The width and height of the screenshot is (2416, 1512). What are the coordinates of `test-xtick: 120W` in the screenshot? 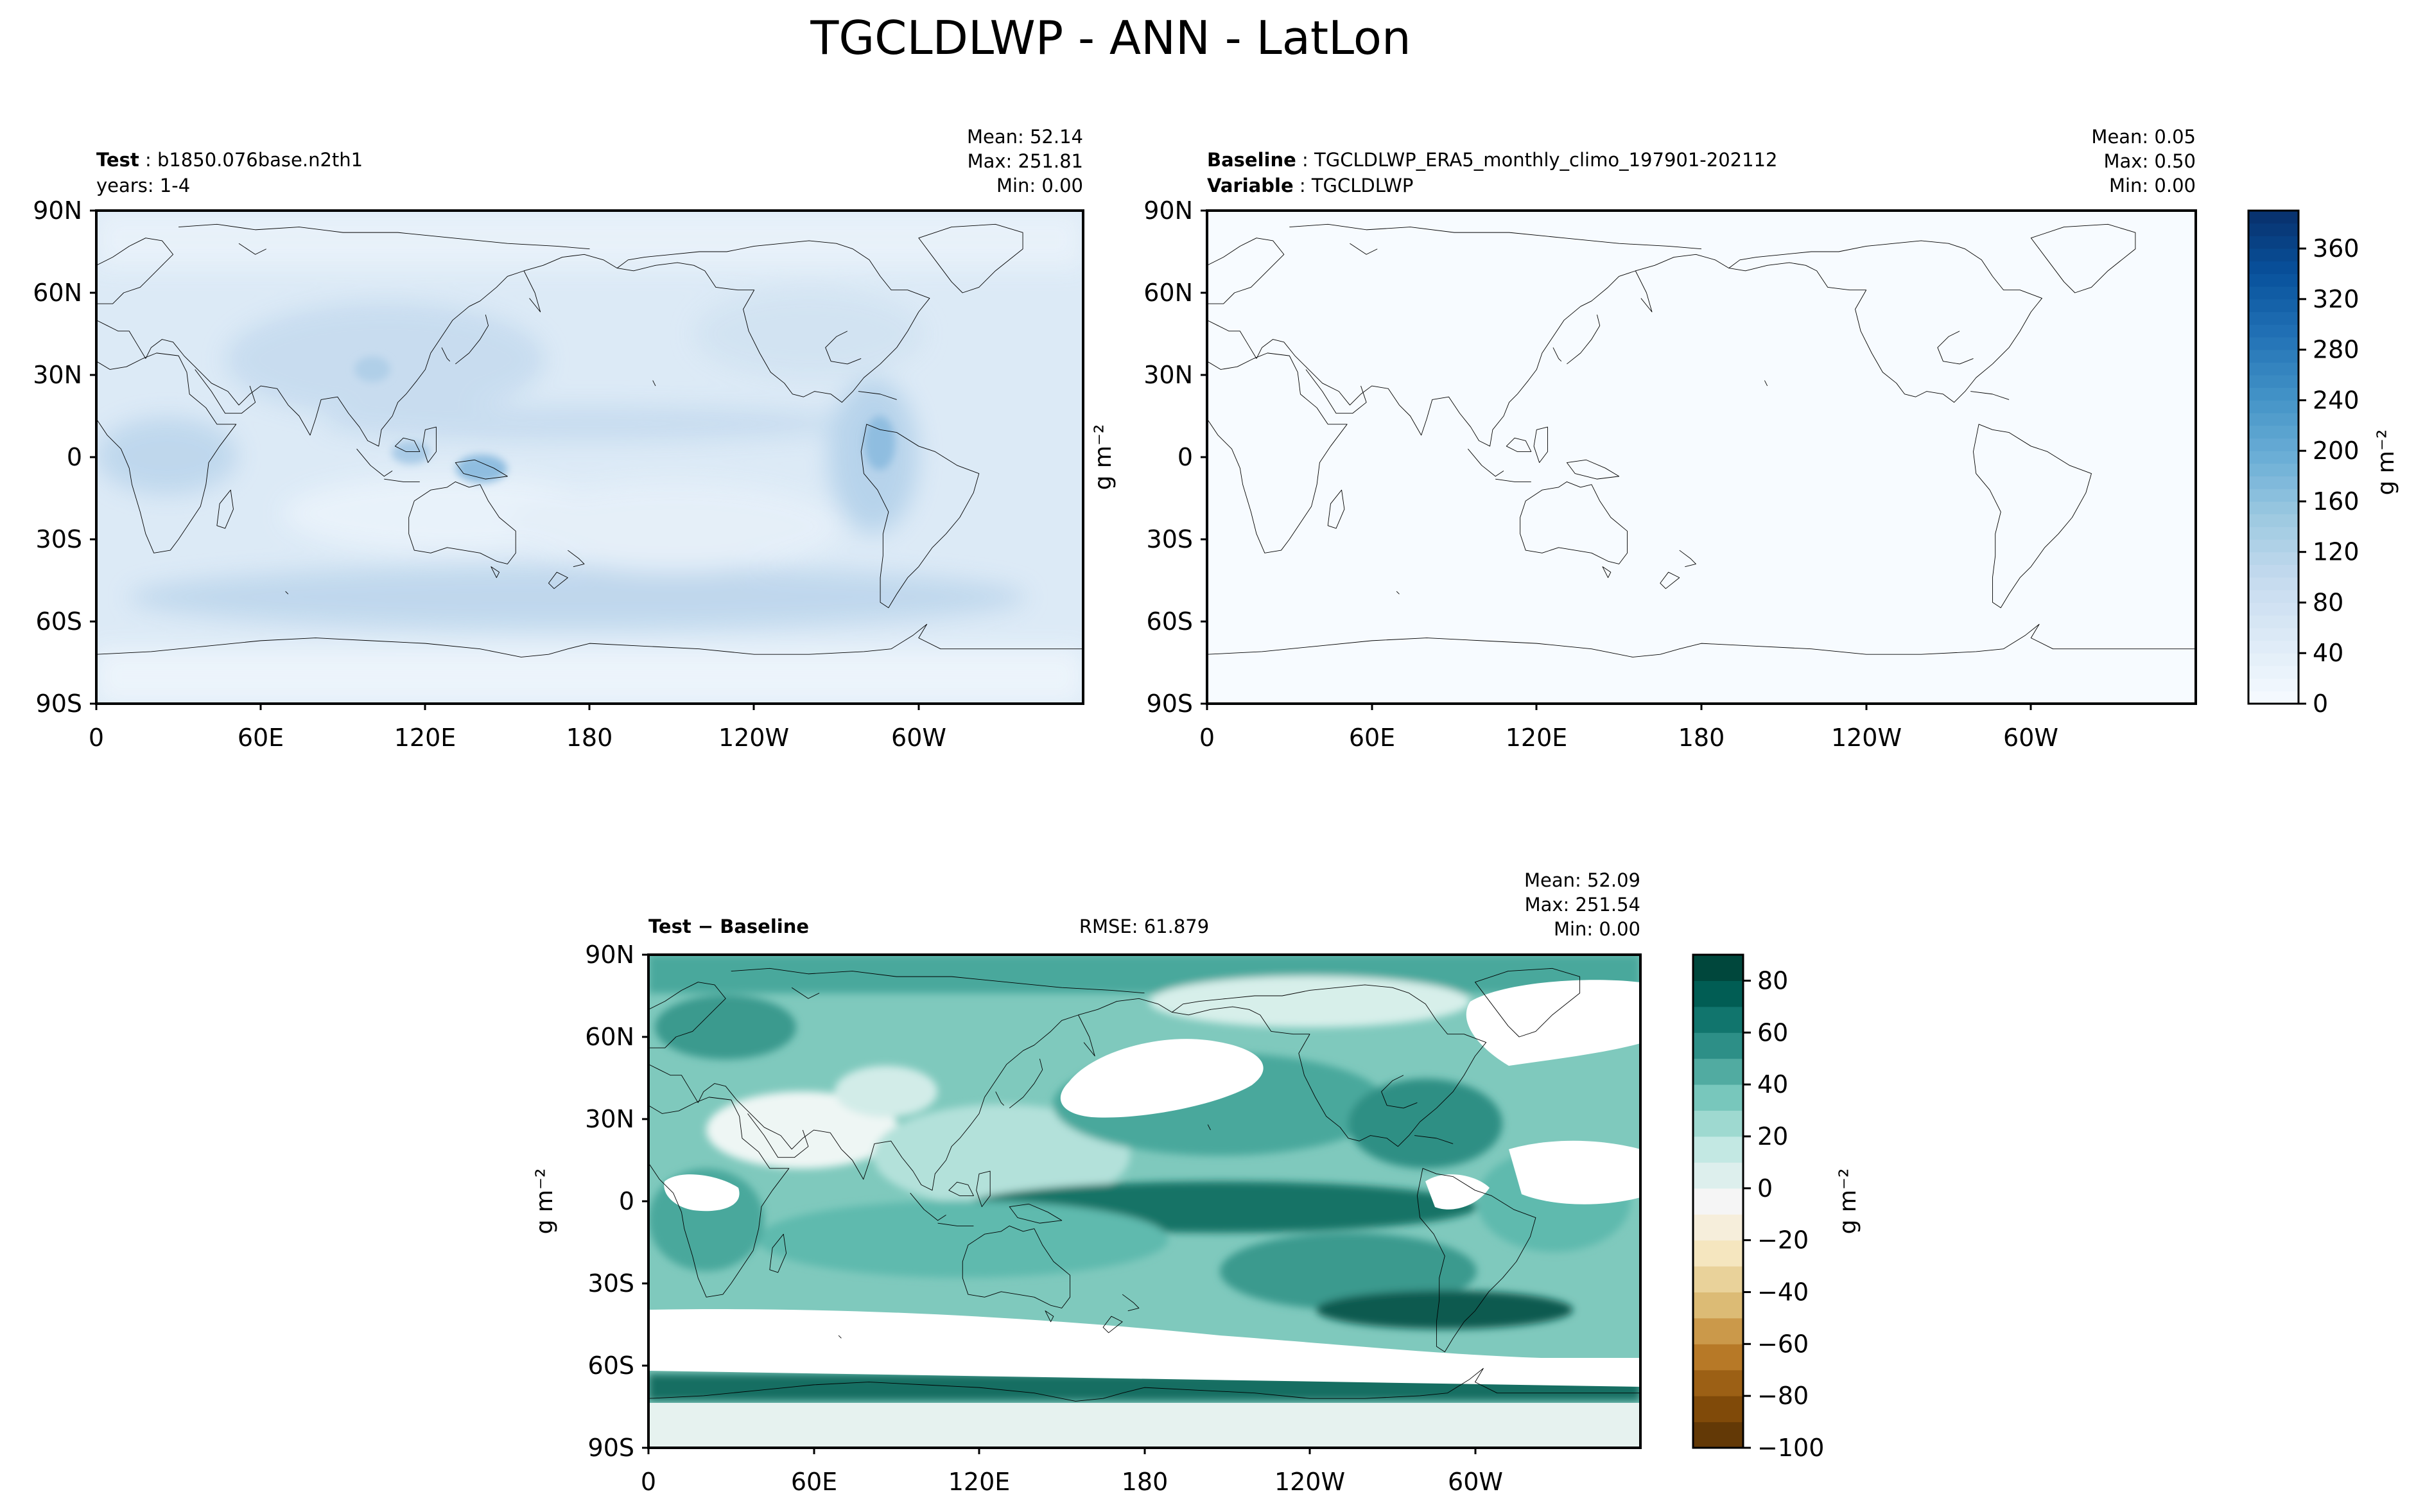 It's located at (753, 738).